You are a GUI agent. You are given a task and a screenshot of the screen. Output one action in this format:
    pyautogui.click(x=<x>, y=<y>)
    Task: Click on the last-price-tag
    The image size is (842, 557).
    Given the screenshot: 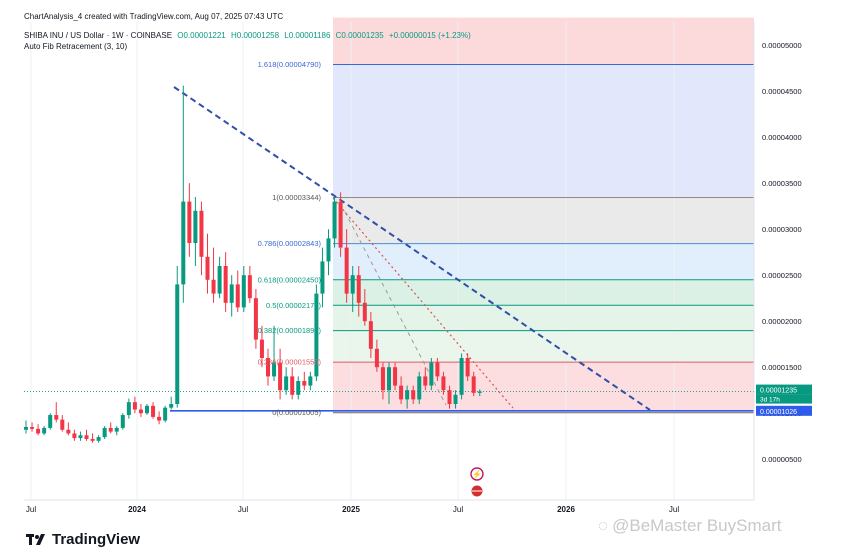 What is the action you would take?
    pyautogui.click(x=784, y=389)
    